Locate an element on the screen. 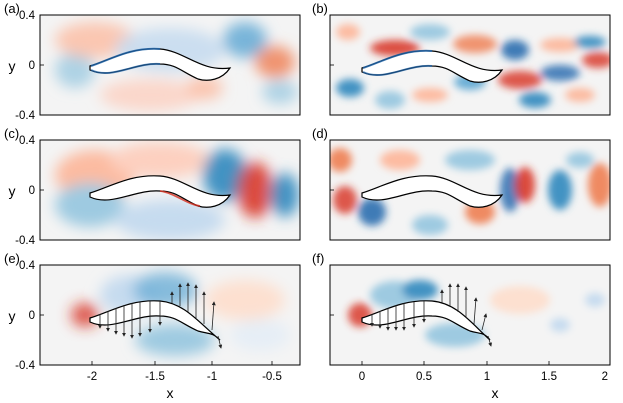 This screenshot has width=623, height=403. y-axis-row-1: 0.4 0 -0.4 y is located at coordinates (22, 66).